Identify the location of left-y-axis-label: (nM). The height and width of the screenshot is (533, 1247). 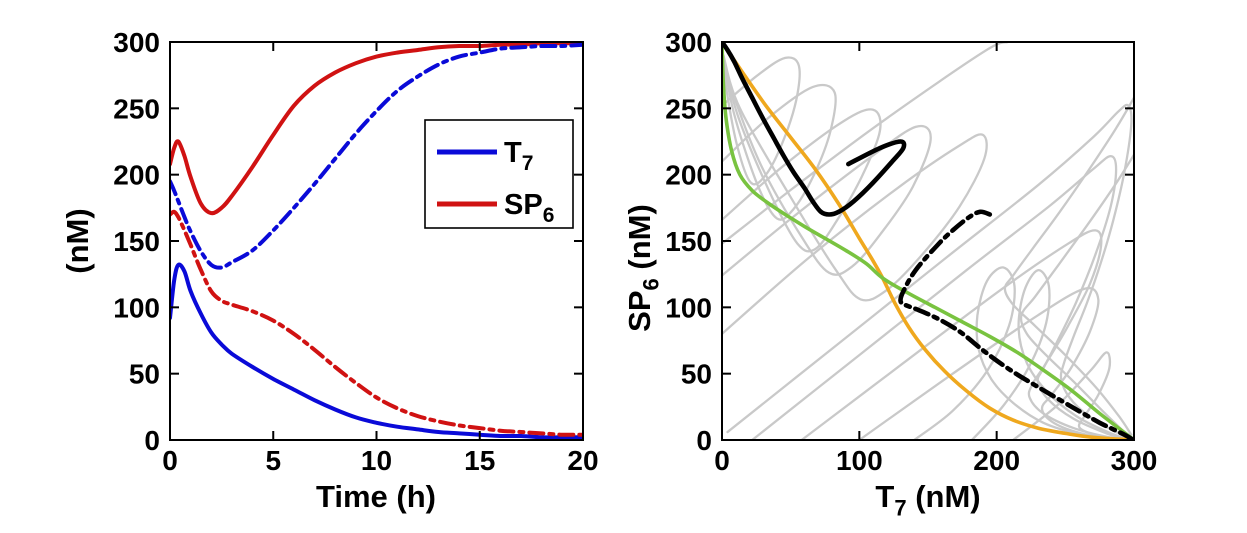
(77, 240).